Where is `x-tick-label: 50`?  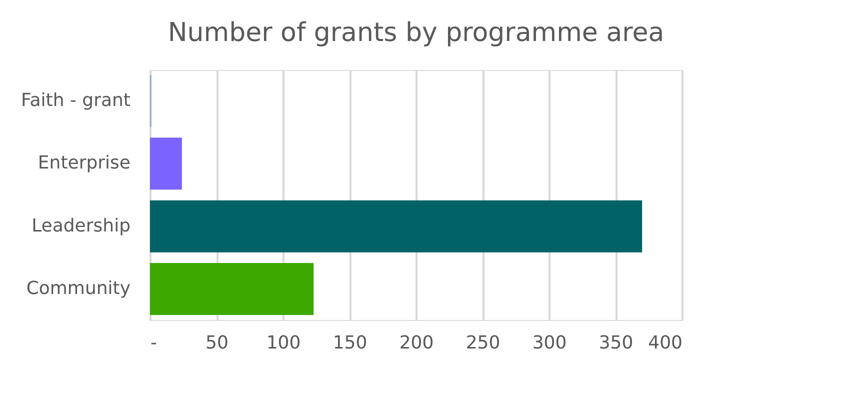 x-tick-label: 50 is located at coordinates (217, 343).